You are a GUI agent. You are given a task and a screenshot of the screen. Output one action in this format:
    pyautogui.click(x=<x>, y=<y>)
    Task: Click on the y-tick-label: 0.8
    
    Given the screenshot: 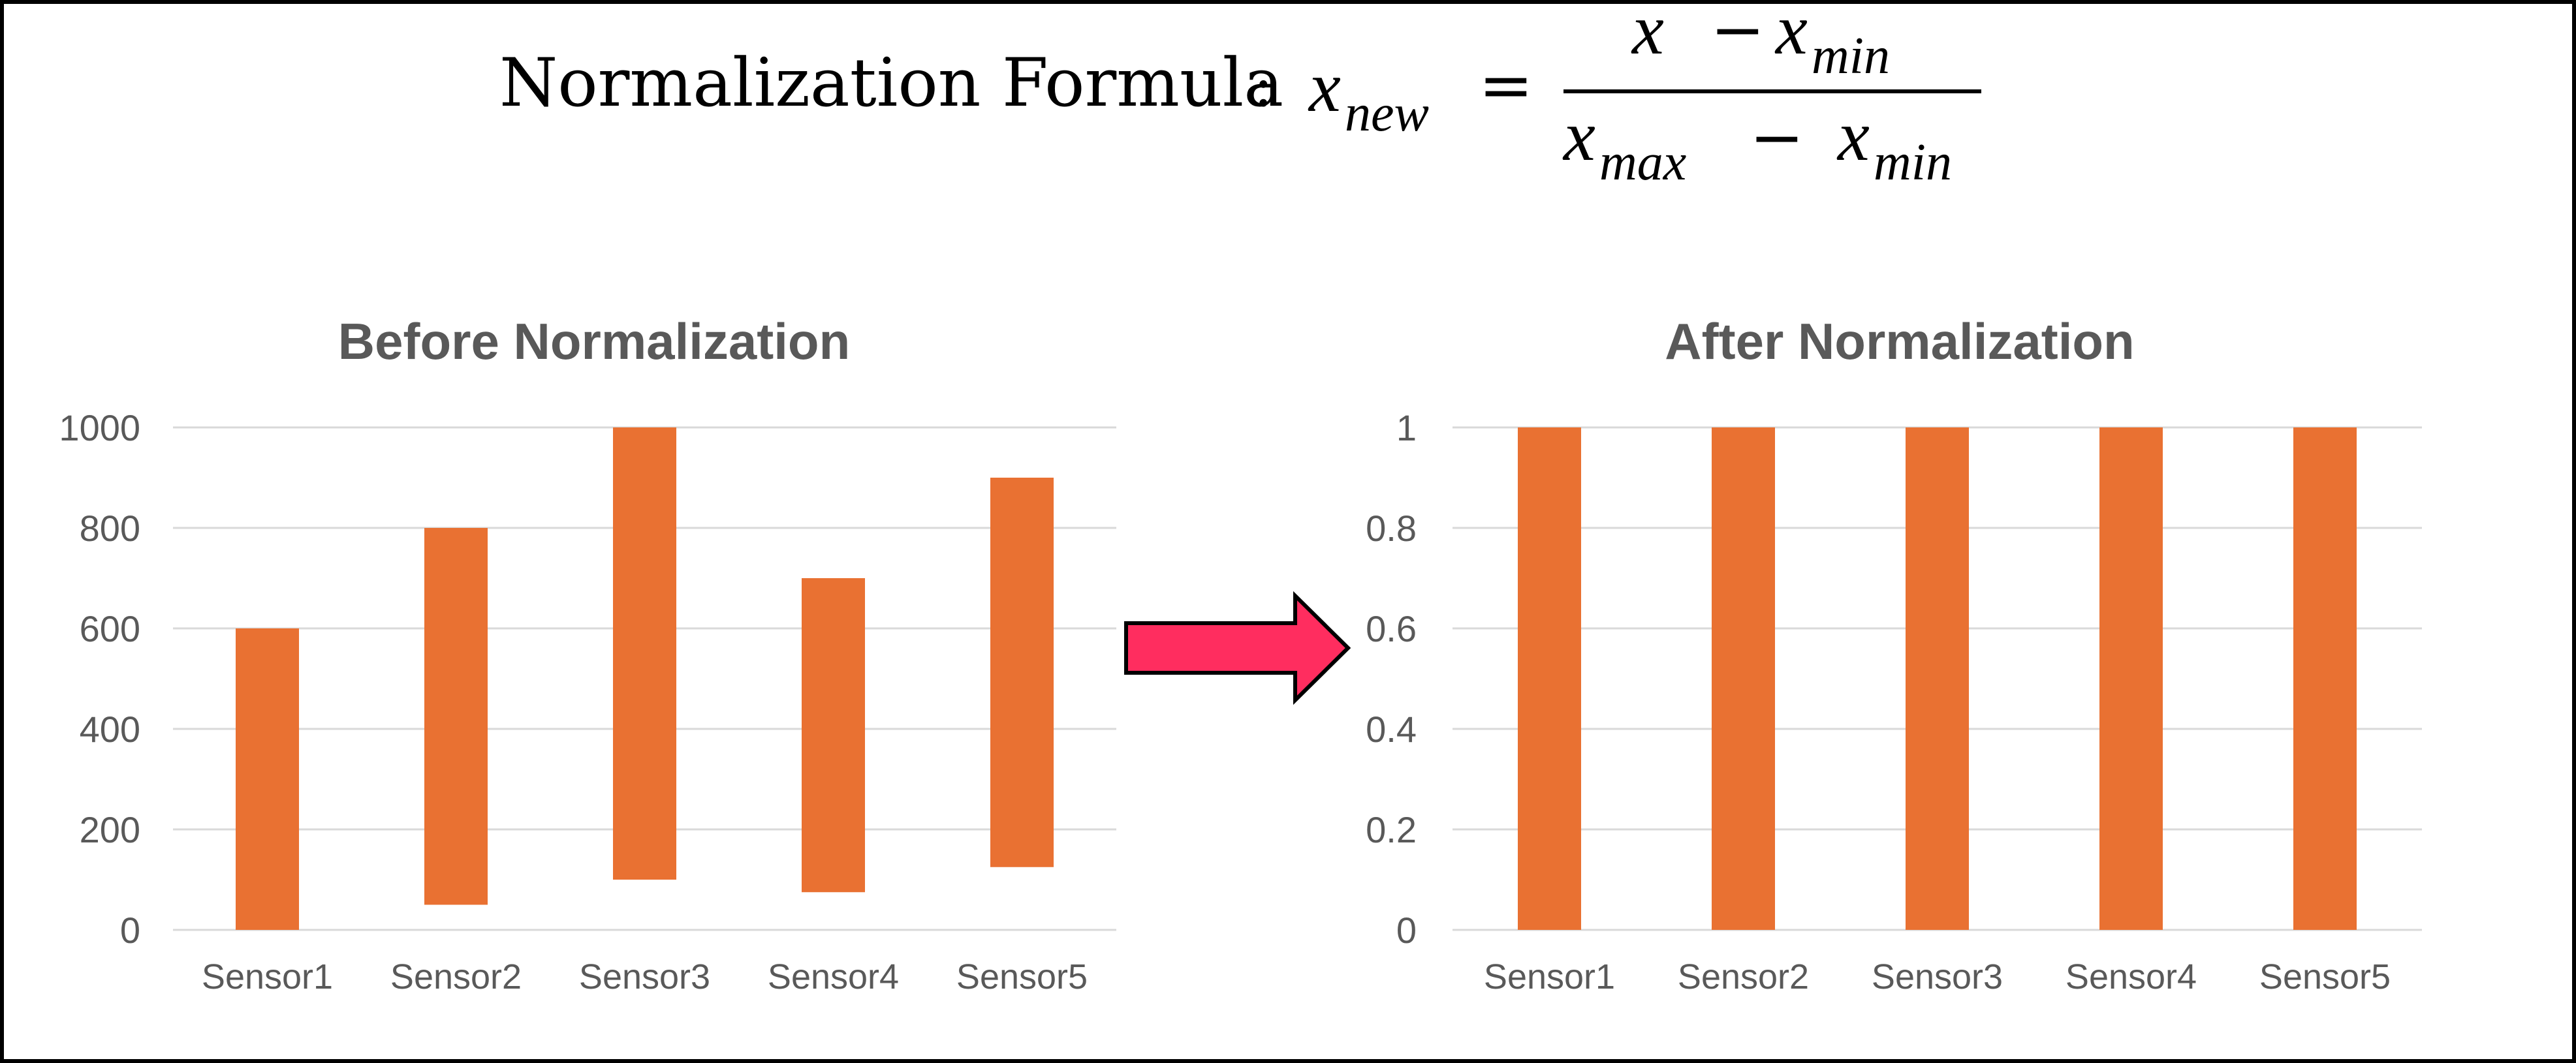 What is the action you would take?
    pyautogui.click(x=1391, y=528)
    